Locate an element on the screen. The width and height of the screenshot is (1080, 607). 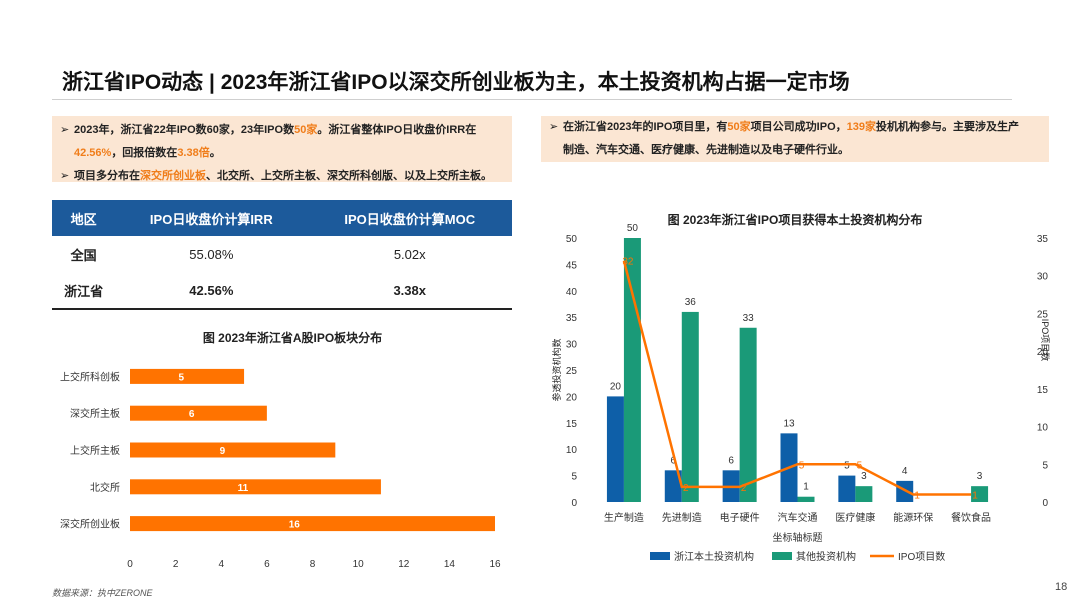
y-tick-label: 35 is located at coordinates (572, 318).